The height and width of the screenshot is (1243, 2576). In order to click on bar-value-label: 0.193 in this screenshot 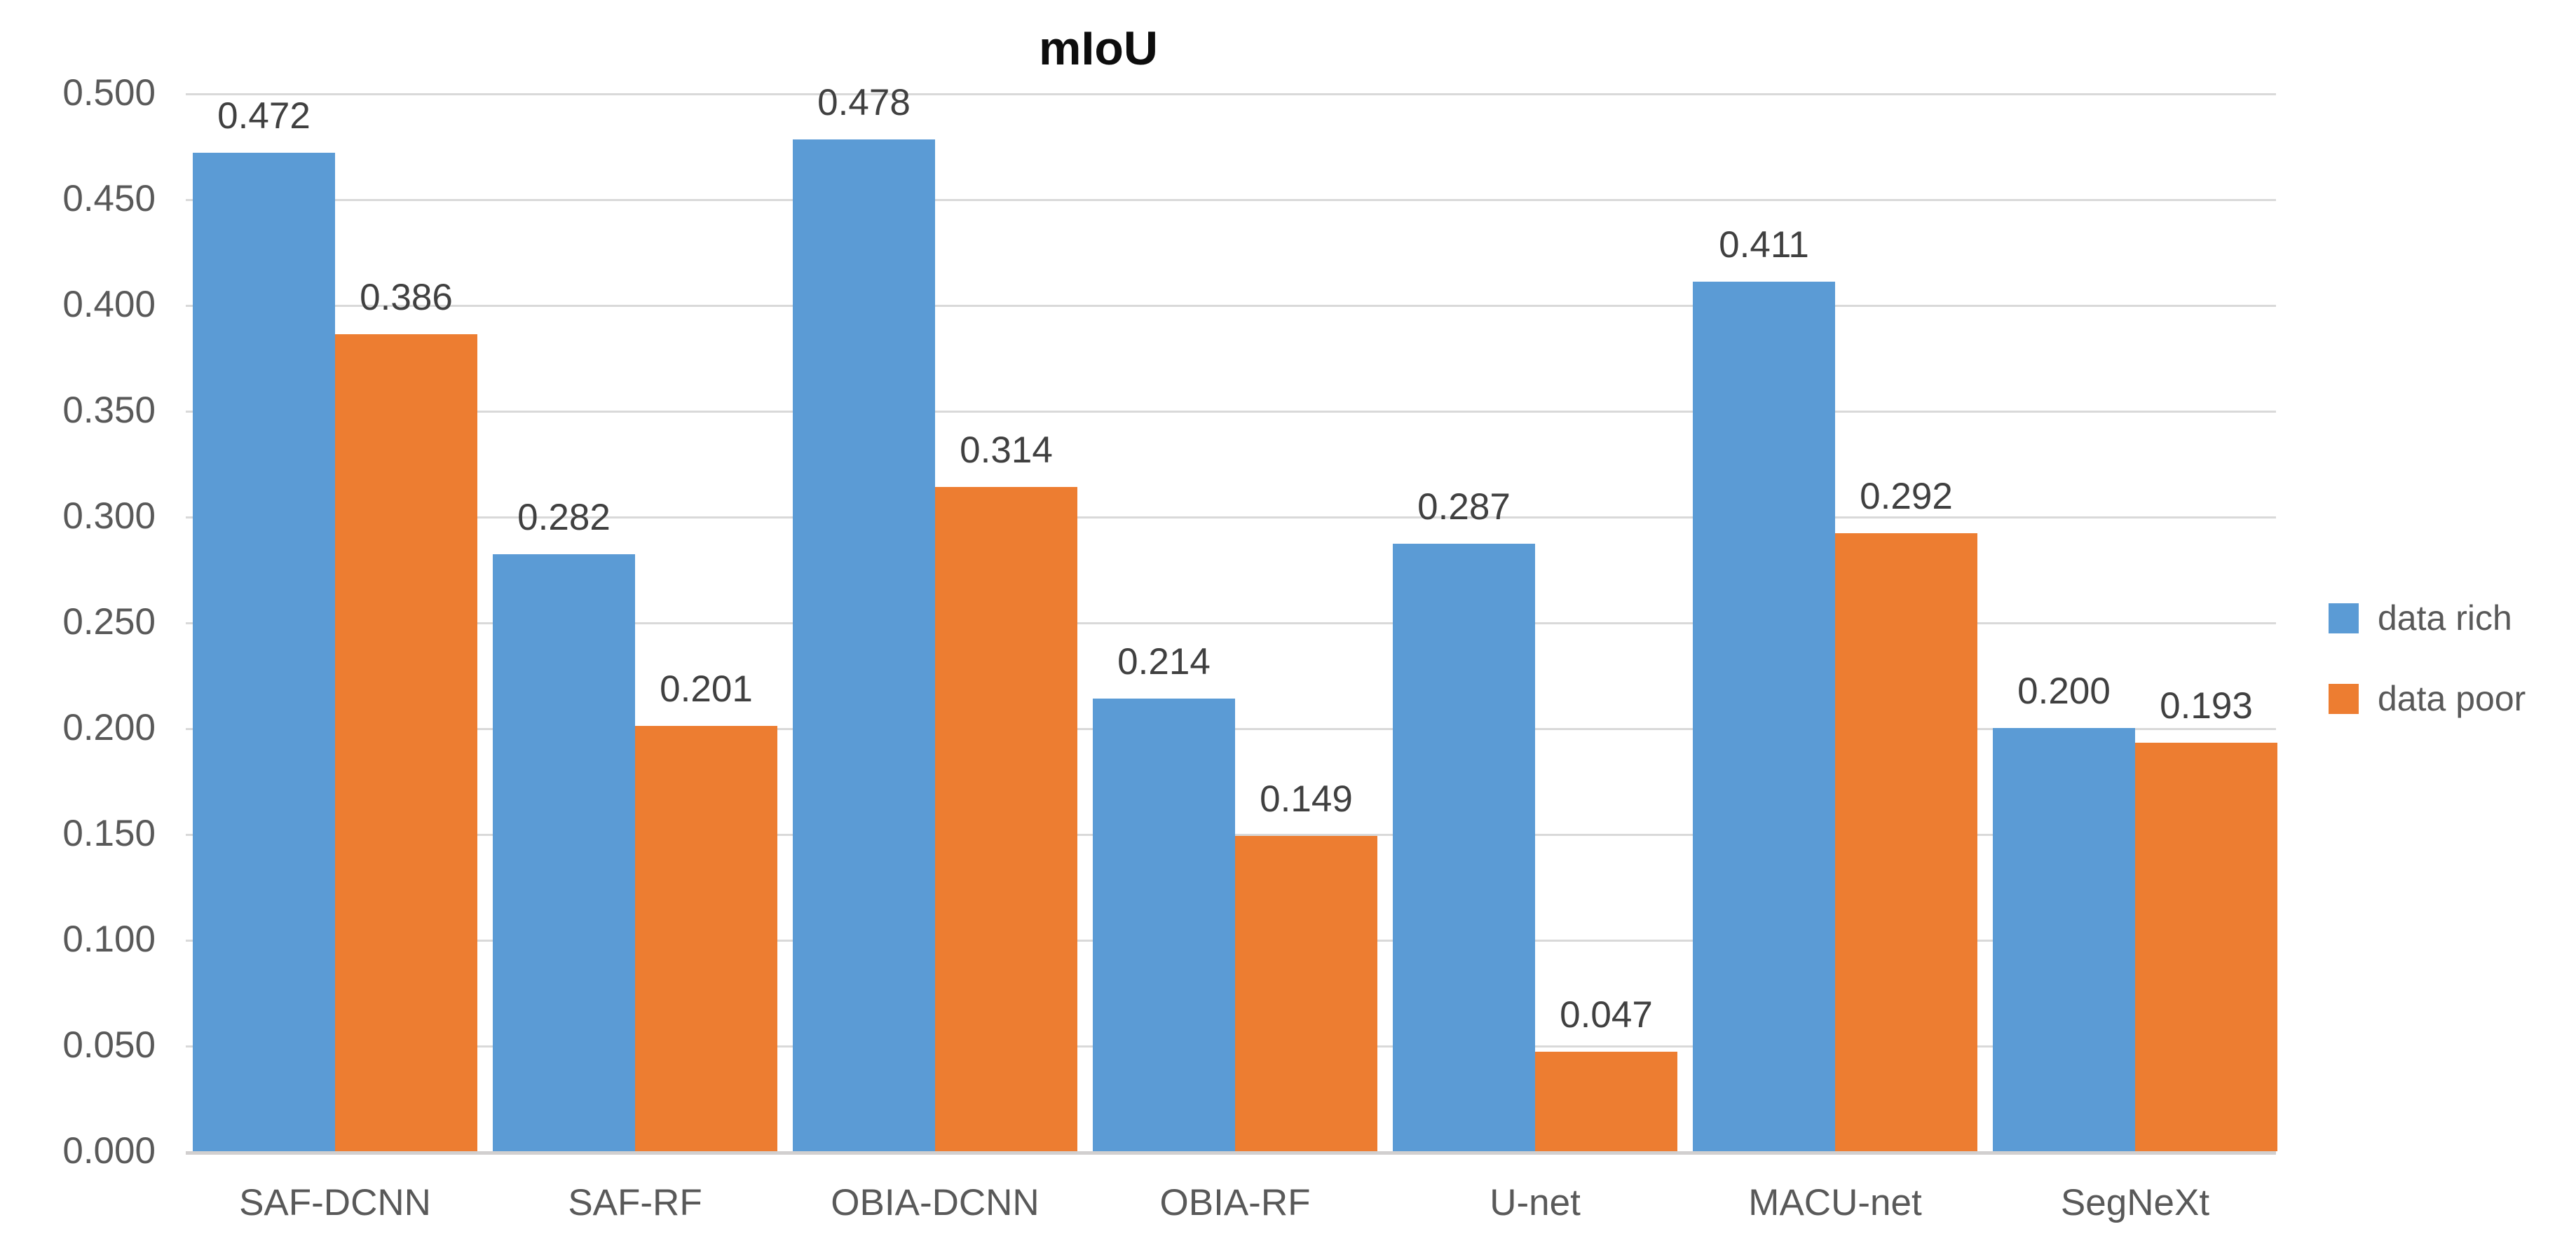, I will do `click(2206, 706)`.